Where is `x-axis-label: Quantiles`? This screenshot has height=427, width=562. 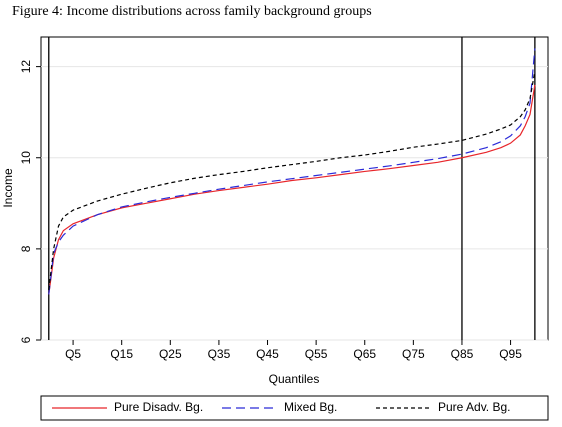 x-axis-label: Quantiles is located at coordinates (294, 379).